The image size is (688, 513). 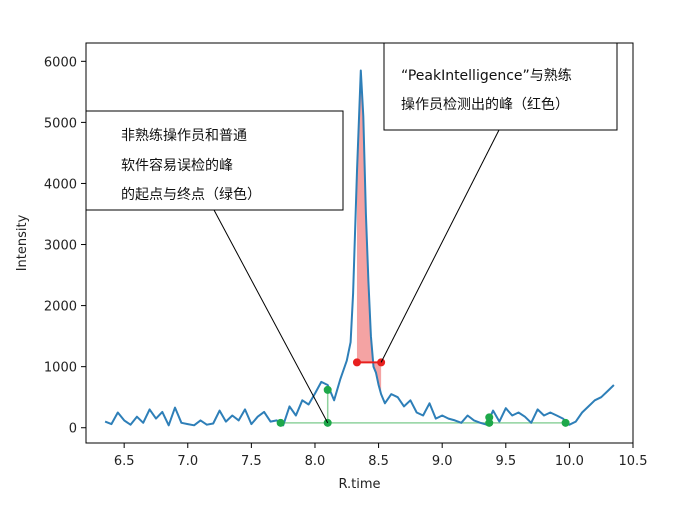 What do you see at coordinates (633, 461) in the screenshot?
I see `x-tick-label: 10.5` at bounding box center [633, 461].